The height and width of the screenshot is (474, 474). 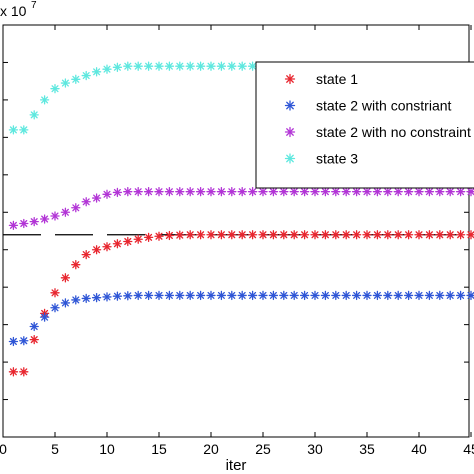 I want to click on legend-box, so click(x=364, y=125).